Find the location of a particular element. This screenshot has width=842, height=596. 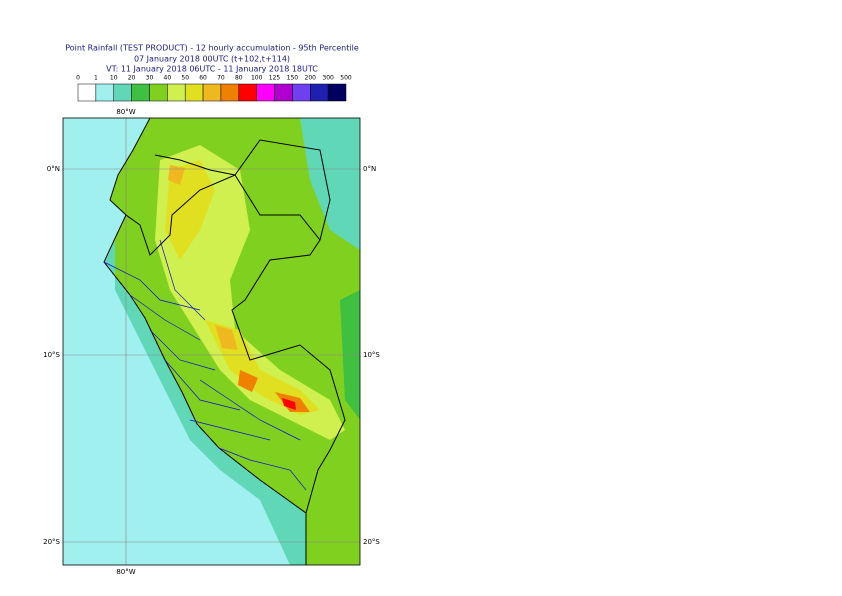

legend-label: 30 is located at coordinates (150, 78).